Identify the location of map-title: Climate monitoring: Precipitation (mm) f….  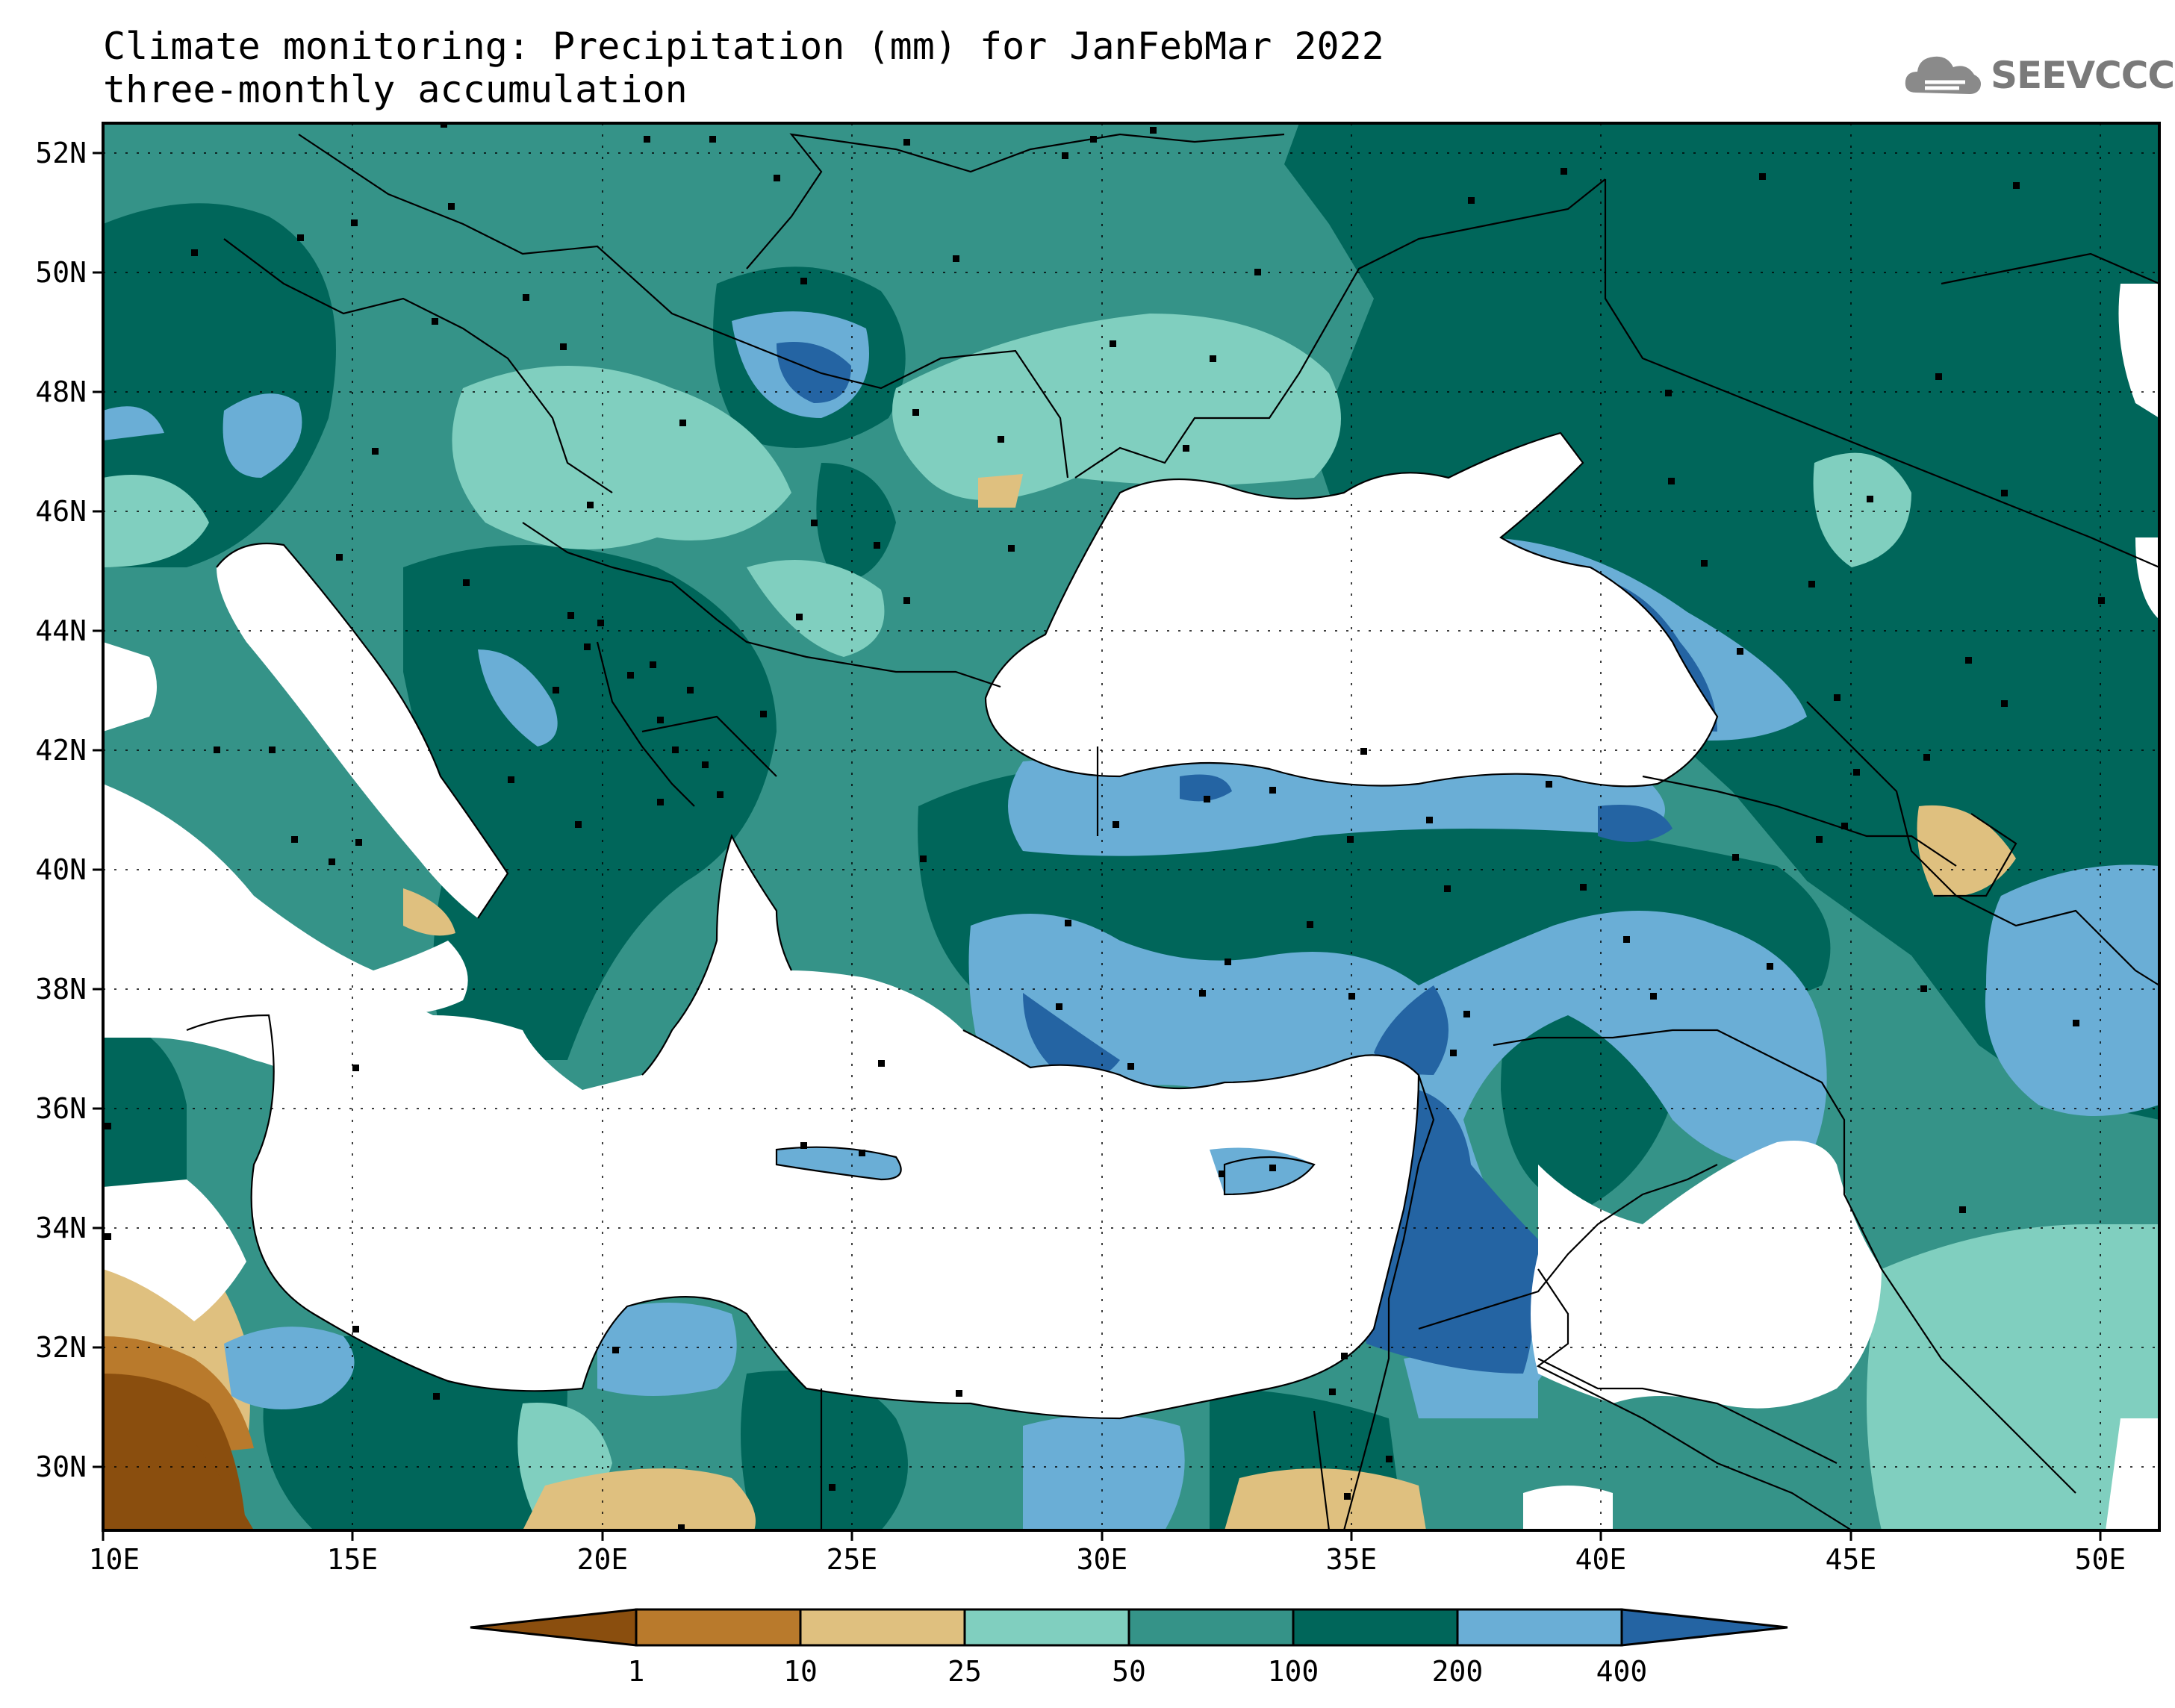
(743, 46).